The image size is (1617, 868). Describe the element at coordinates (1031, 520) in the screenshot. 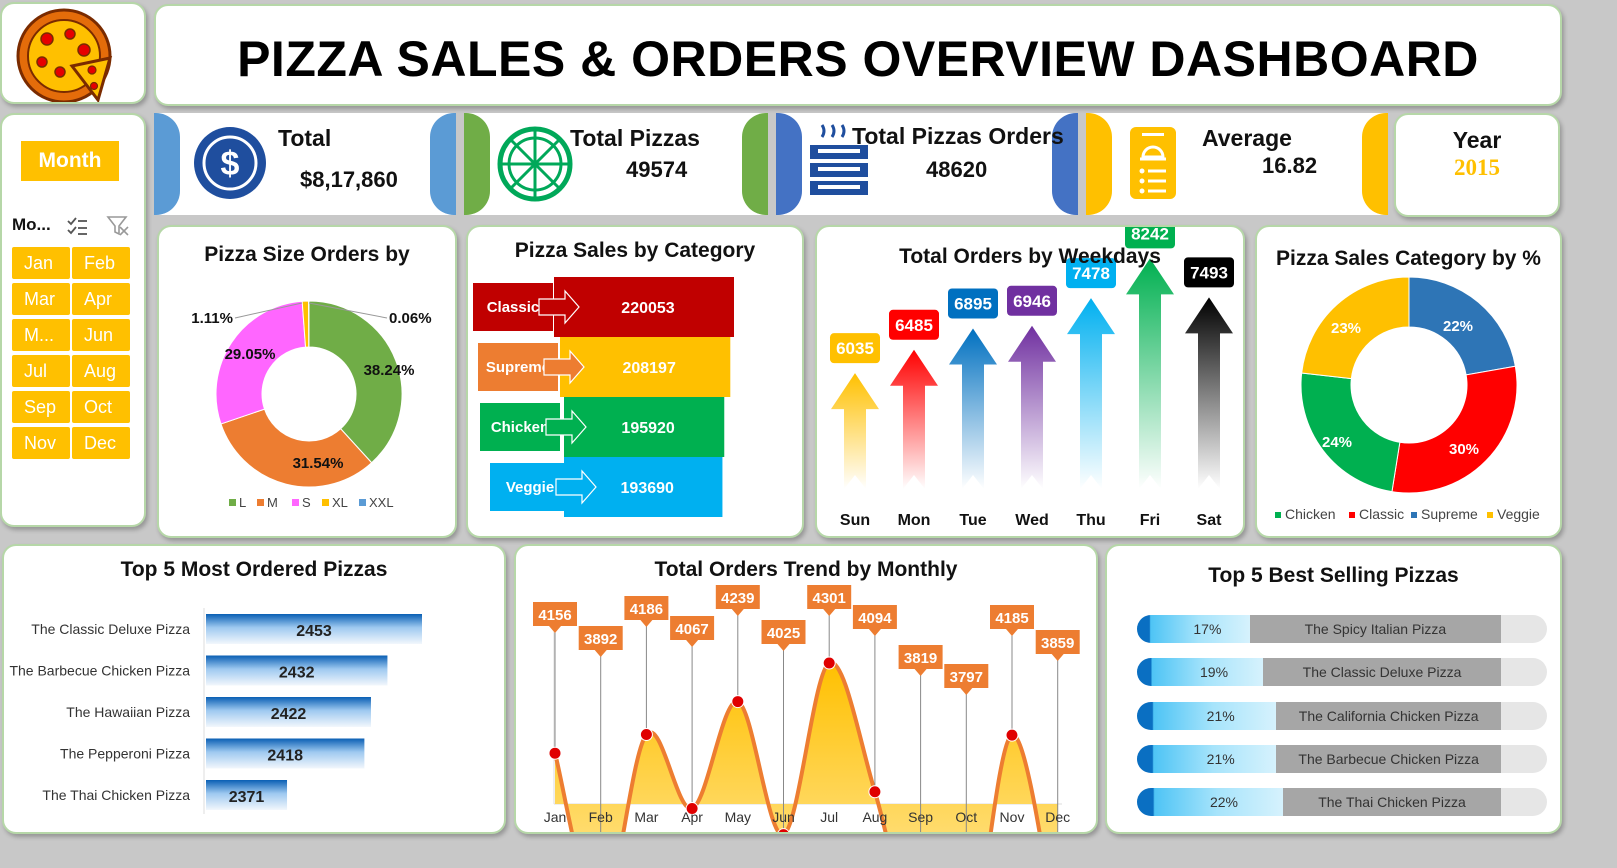

I see `weekday-label-wed: Wed` at that location.